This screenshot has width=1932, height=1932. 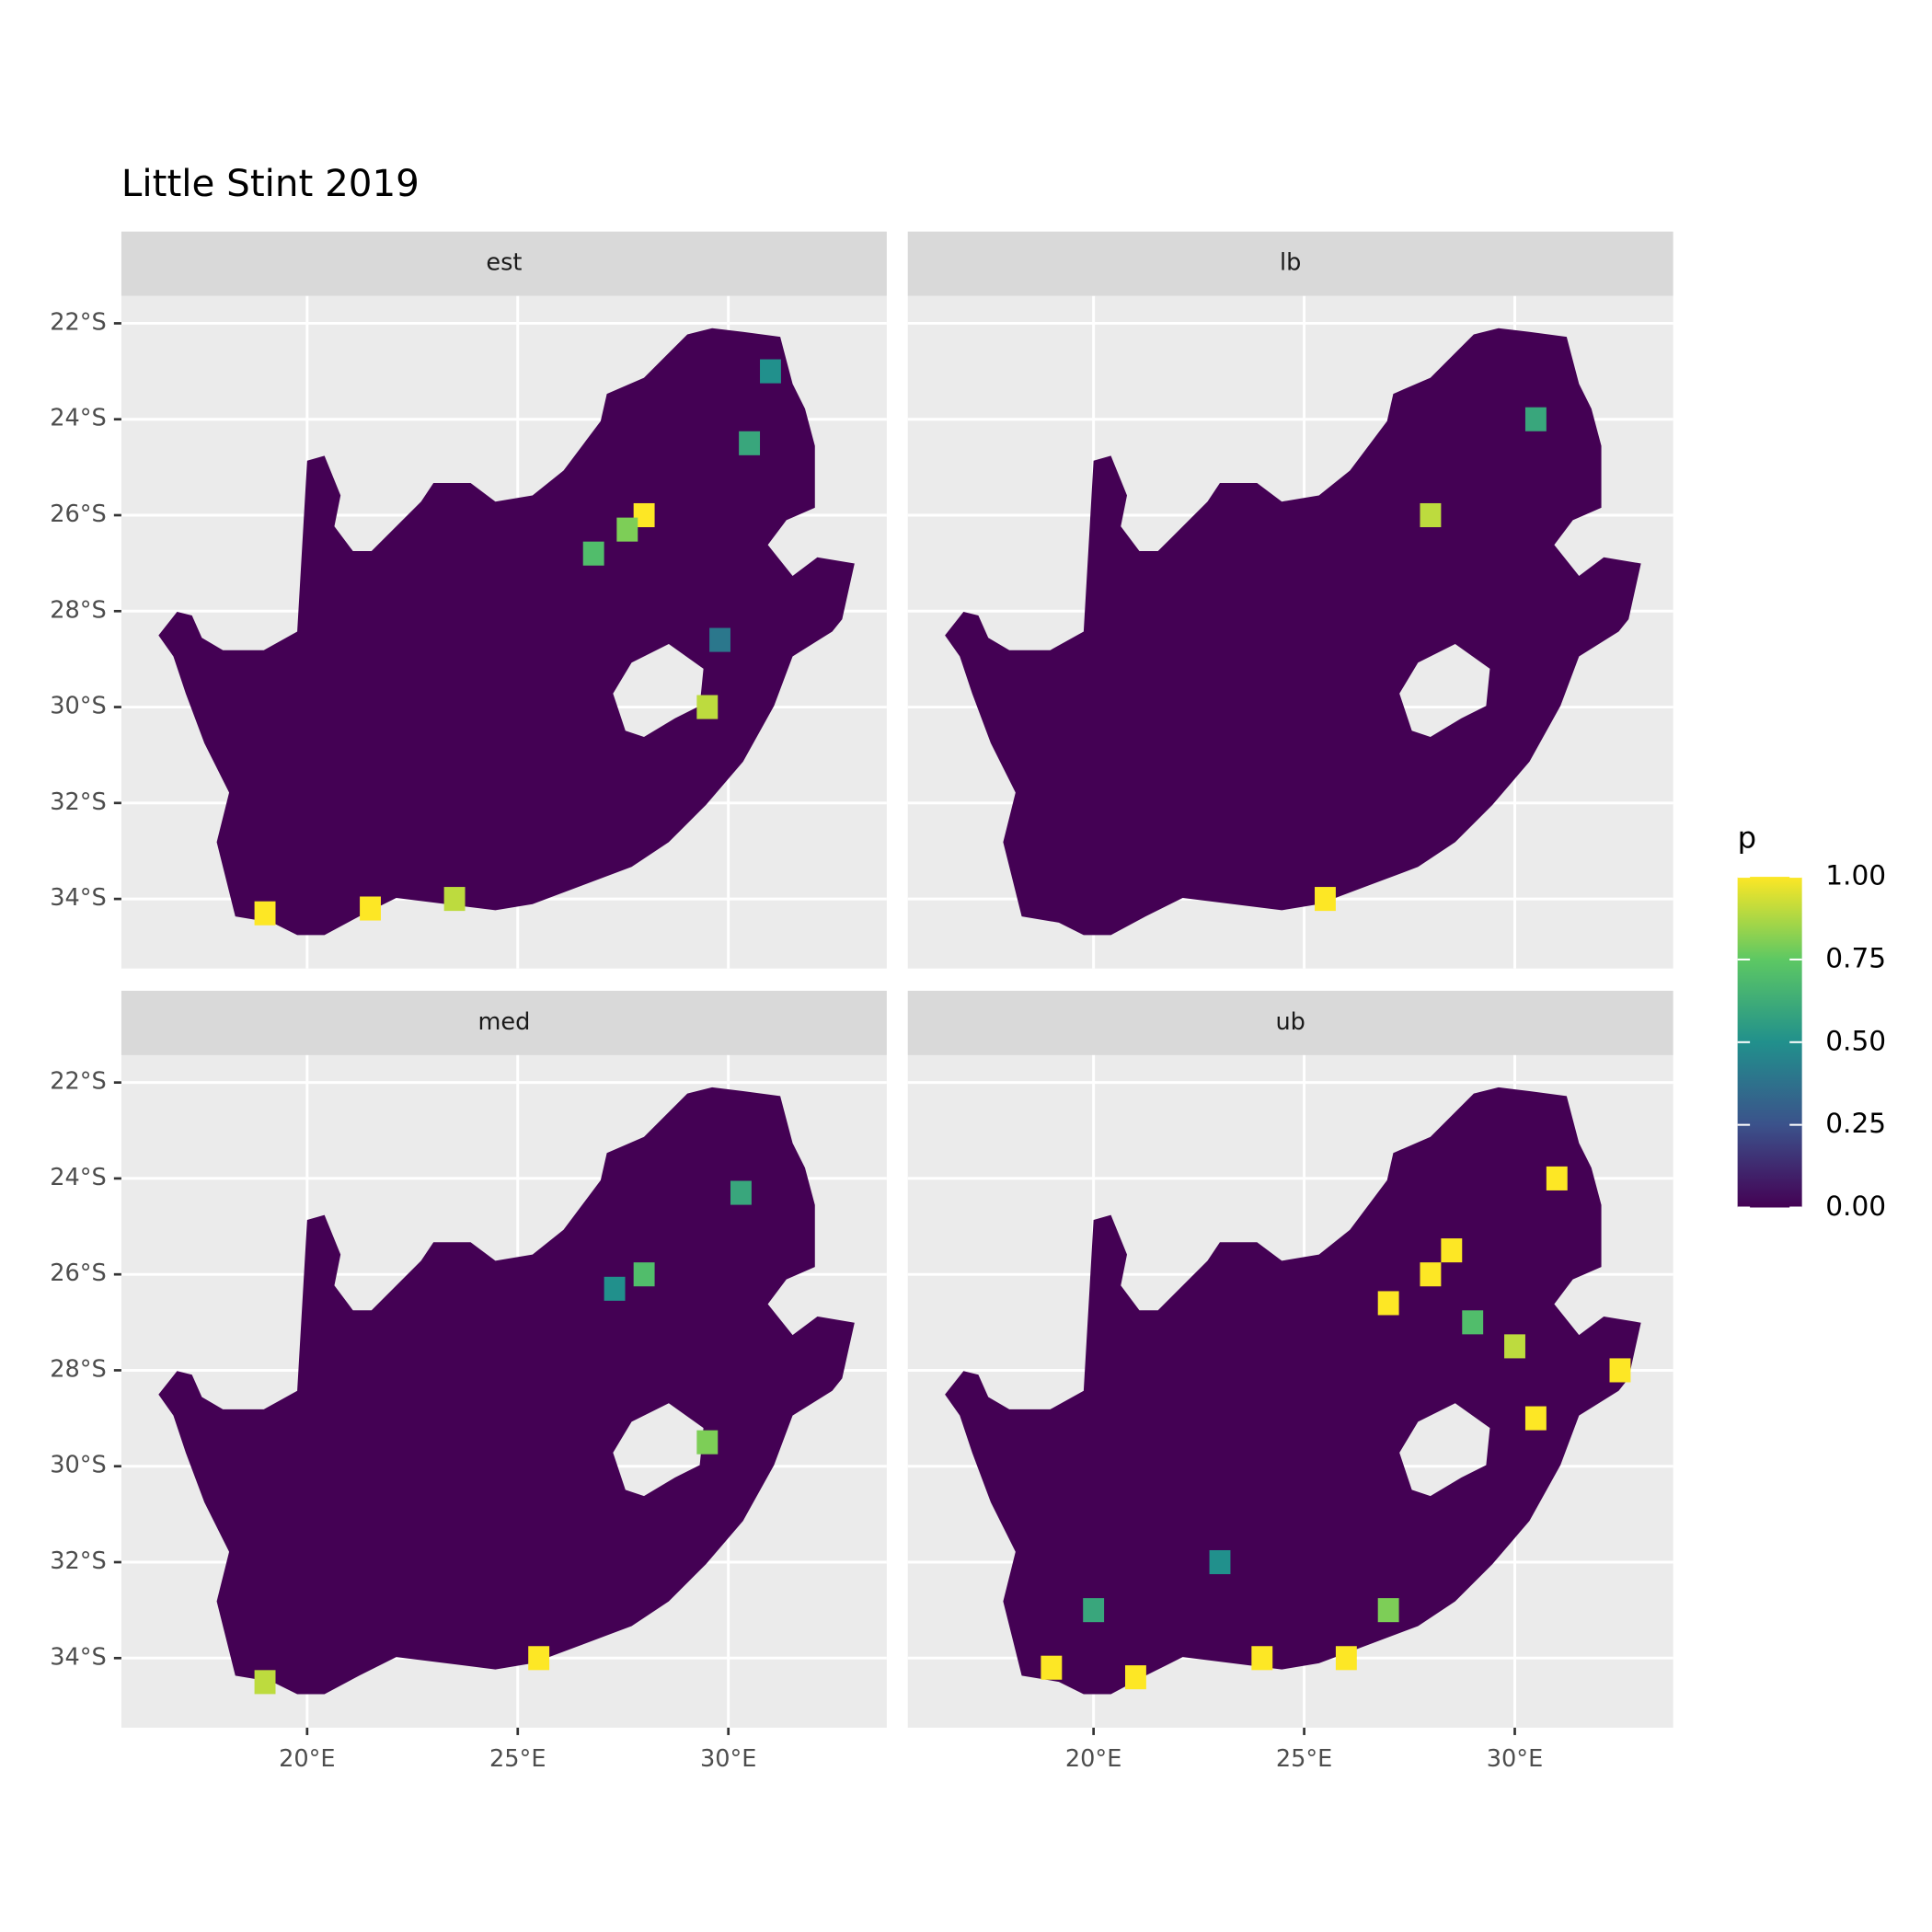 I want to click on legend-label: 0.25, so click(x=1855, y=1123).